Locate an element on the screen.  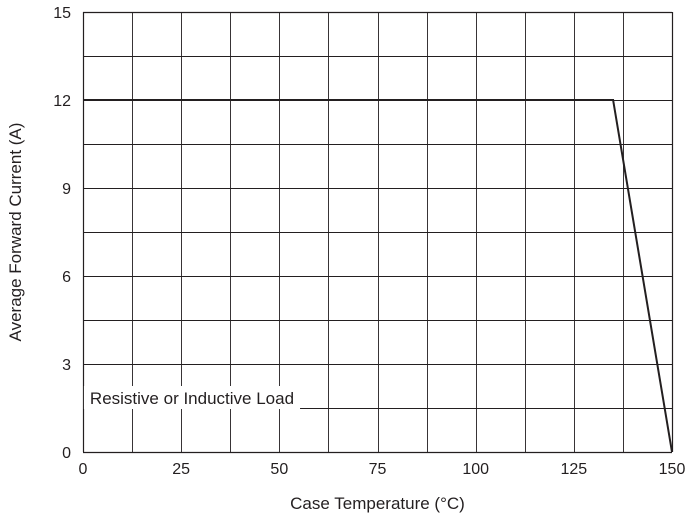
x-tick-label: 50 is located at coordinates (279, 469).